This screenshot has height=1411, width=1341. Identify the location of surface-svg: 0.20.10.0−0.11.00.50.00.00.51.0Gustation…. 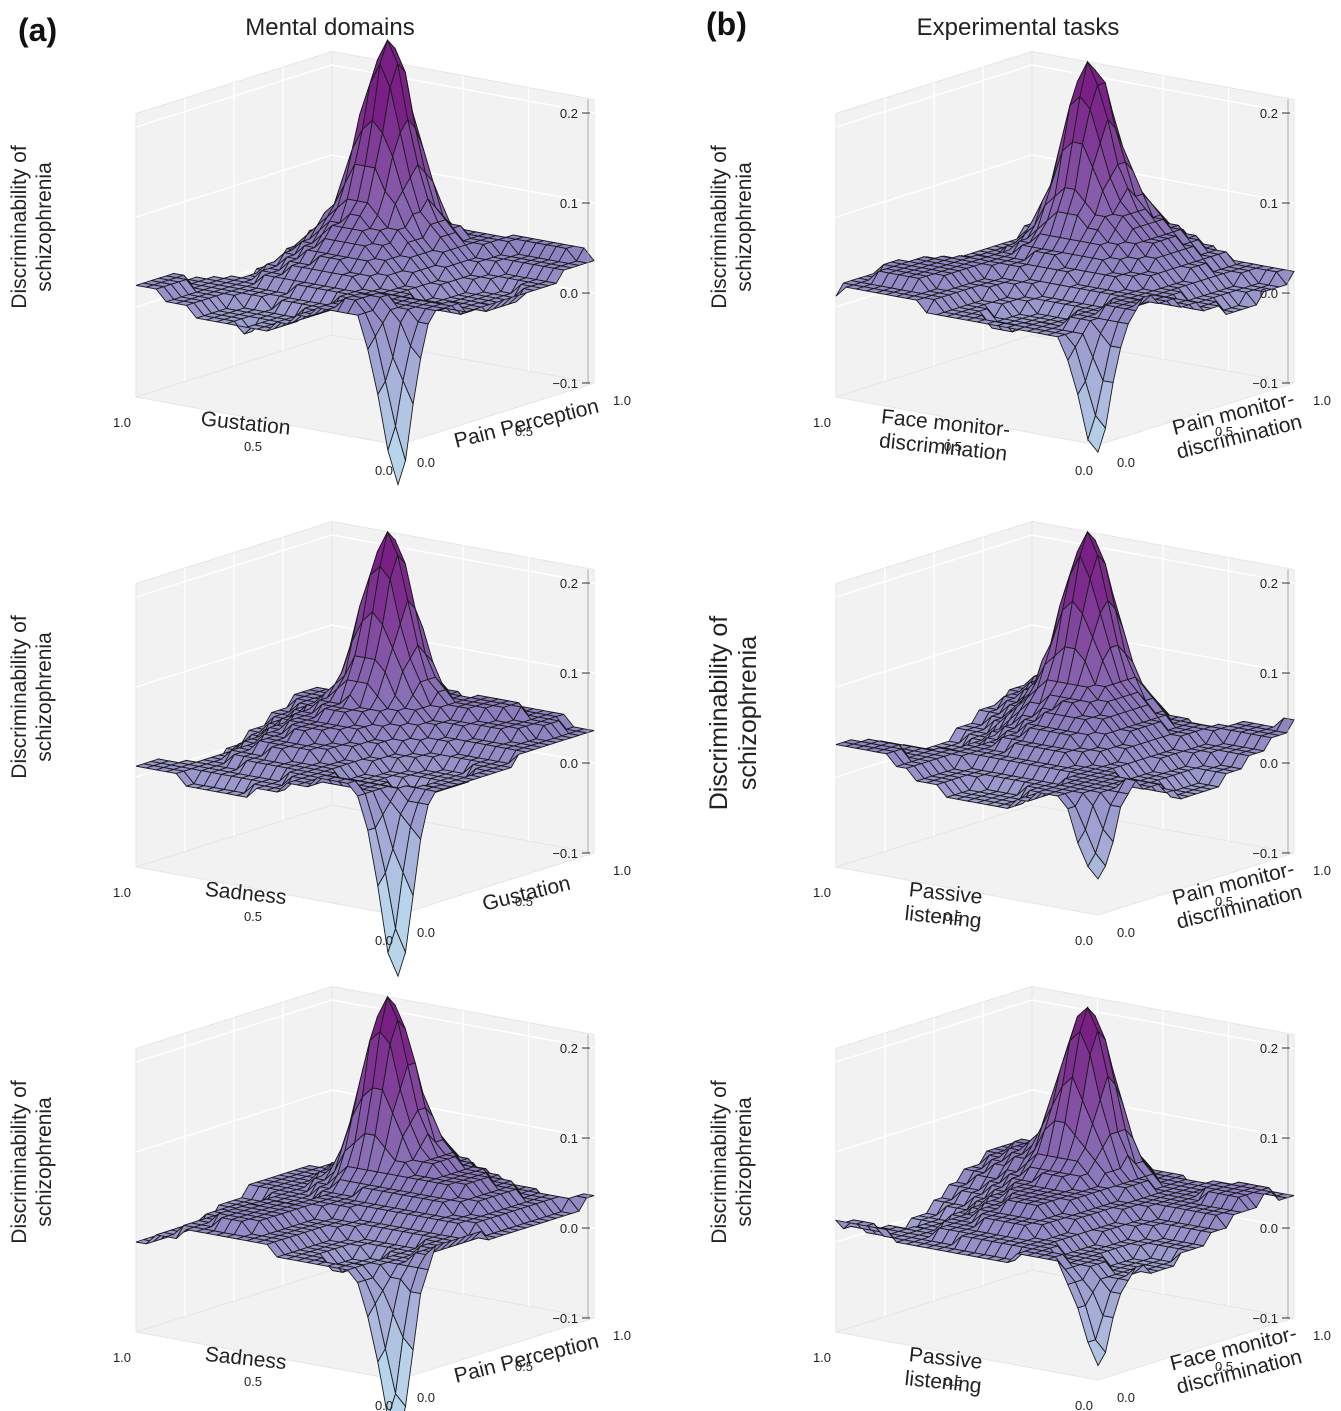
(372, 262).